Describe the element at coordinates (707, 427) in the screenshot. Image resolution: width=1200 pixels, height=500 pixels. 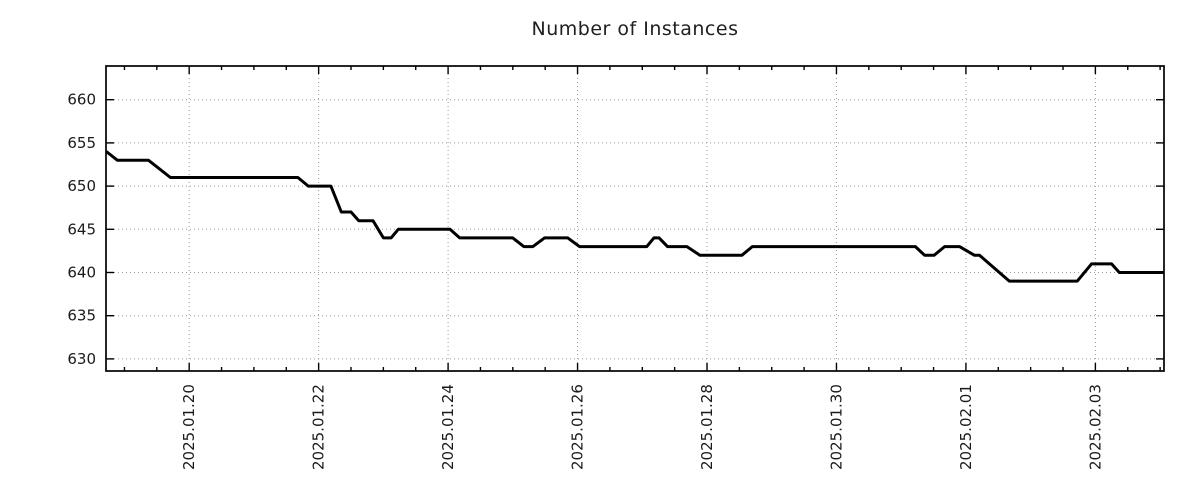
I see `x-tick-label: 2025.01.28` at that location.